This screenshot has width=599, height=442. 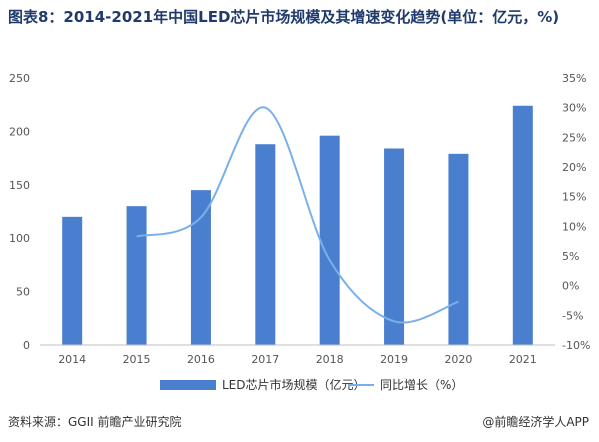 I want to click on y-right-tick-label: 5%, so click(x=570, y=256).